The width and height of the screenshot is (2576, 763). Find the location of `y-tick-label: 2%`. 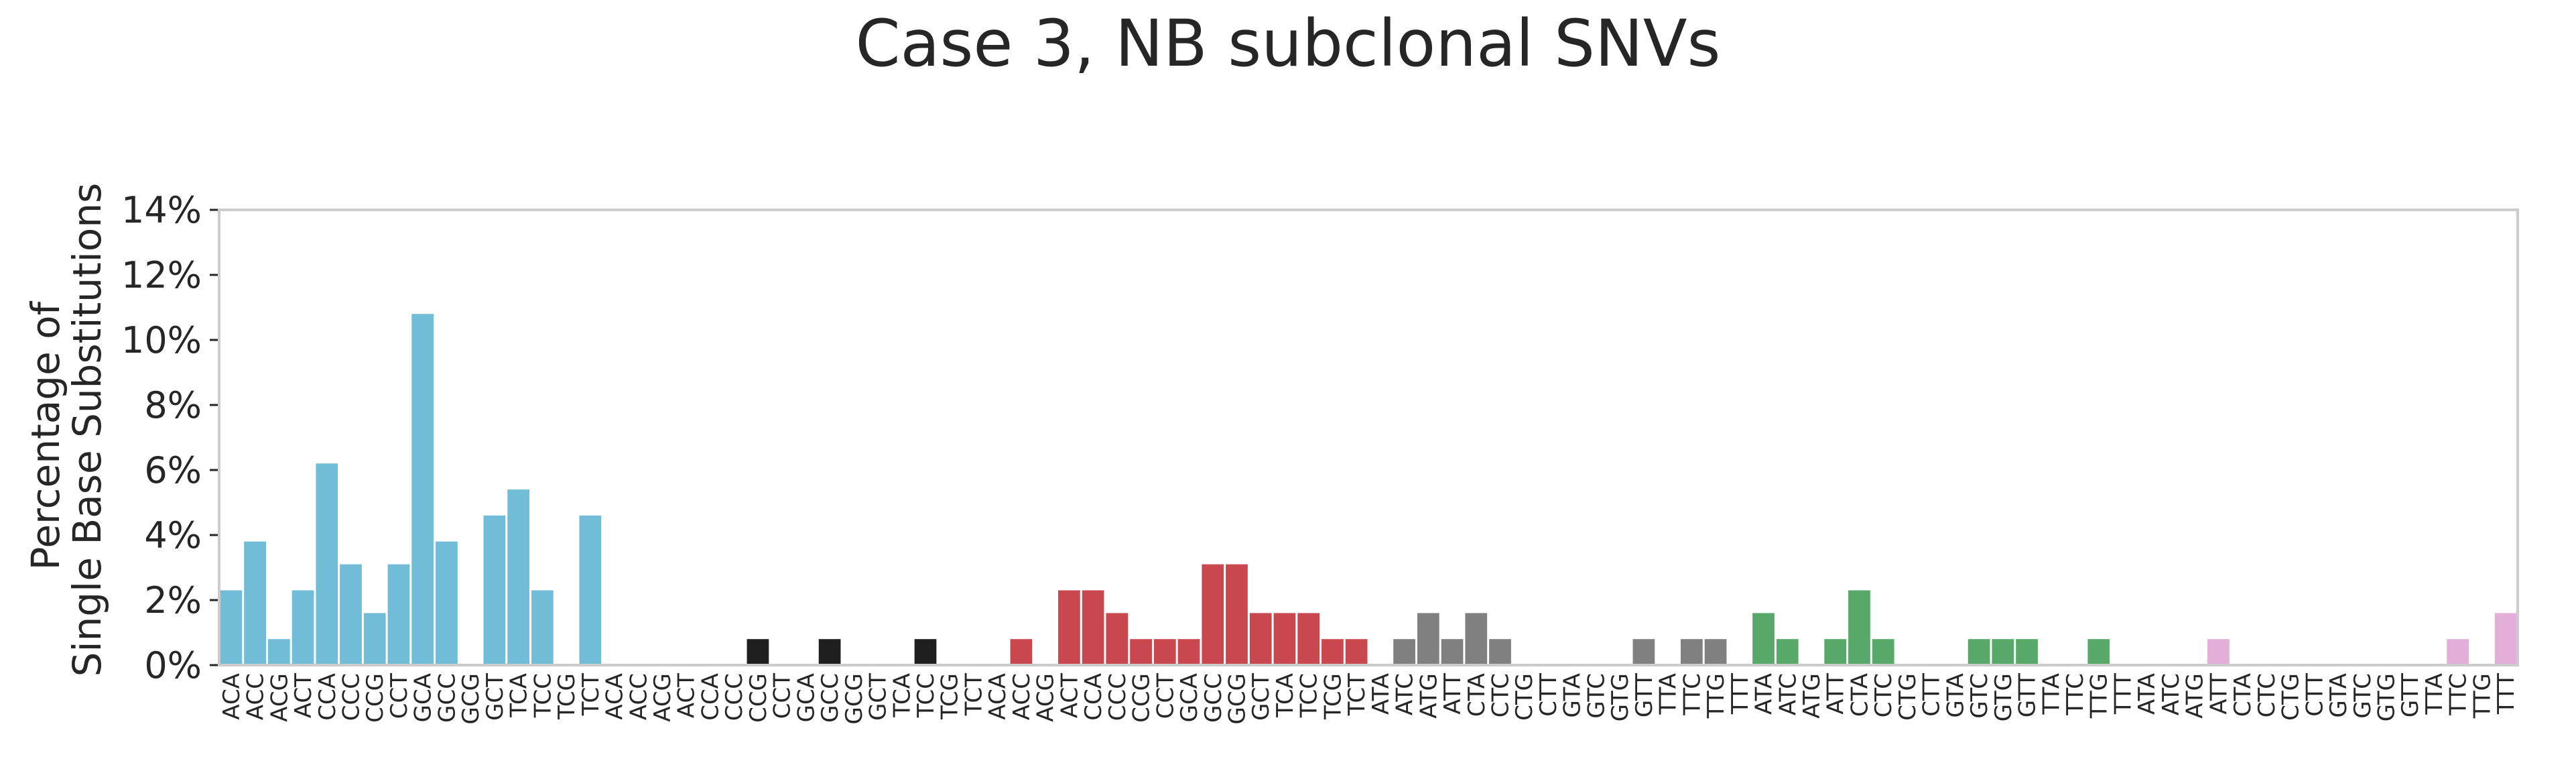

y-tick-label: 2% is located at coordinates (173, 600).